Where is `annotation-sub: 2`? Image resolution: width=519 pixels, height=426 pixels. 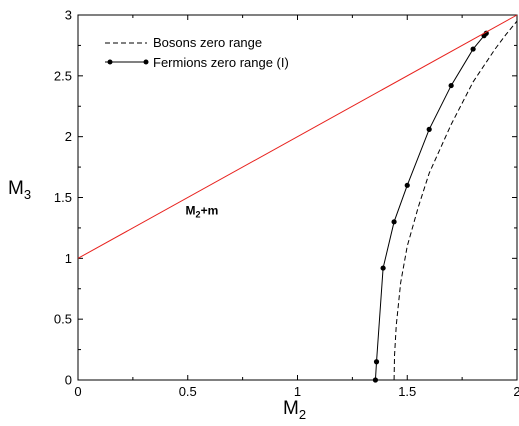
annotation-sub: 2 is located at coordinates (198, 215).